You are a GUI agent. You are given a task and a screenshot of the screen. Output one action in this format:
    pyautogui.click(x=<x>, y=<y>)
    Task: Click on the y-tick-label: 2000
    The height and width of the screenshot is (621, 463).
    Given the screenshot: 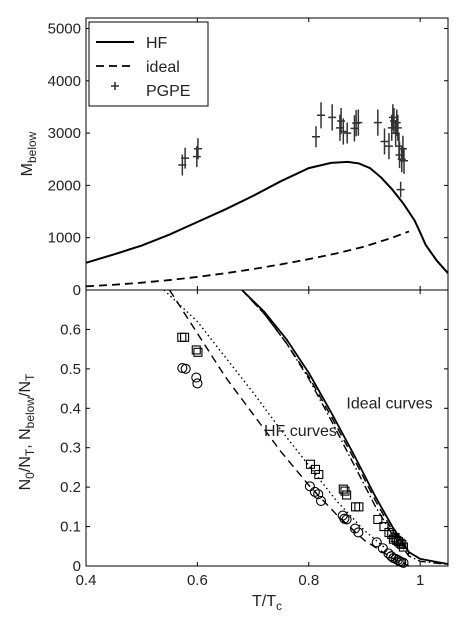 What is the action you would take?
    pyautogui.click(x=64, y=185)
    